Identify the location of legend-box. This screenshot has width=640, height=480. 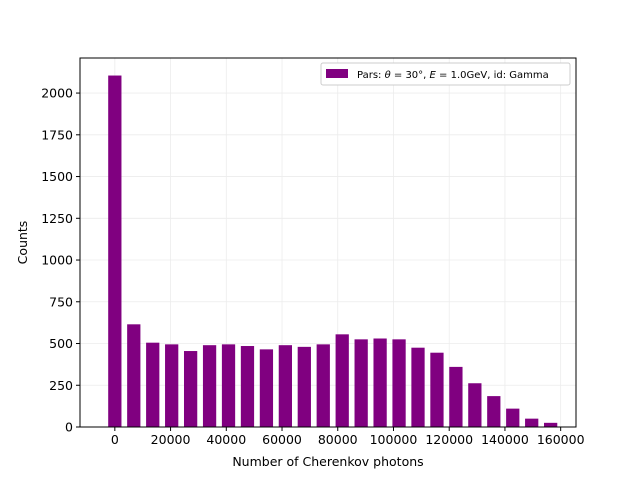
(445, 74).